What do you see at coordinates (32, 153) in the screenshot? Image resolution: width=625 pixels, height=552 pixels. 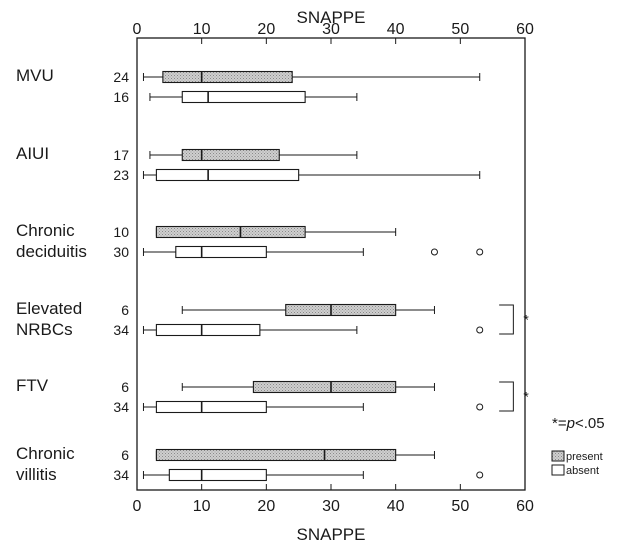 I see `group-label: AIUI` at bounding box center [32, 153].